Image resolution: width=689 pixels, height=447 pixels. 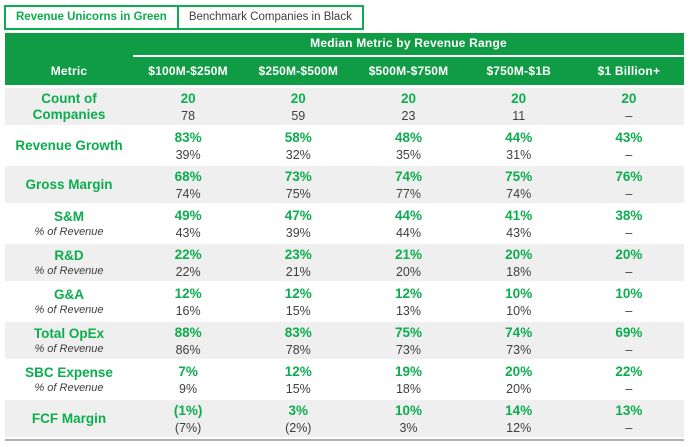 I want to click on revenue-range-column-header: $100M-$250M, so click(x=188, y=71).